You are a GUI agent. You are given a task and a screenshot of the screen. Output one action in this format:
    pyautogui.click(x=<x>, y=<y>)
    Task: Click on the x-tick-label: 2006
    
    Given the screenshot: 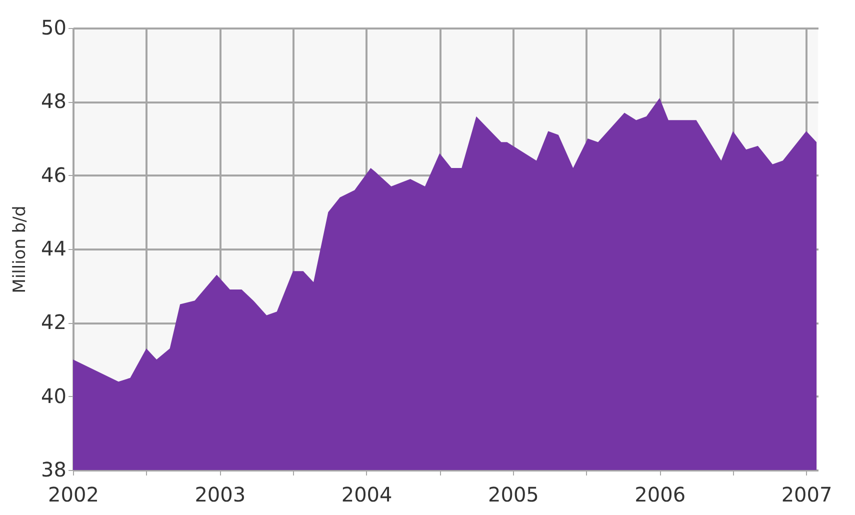 What is the action you would take?
    pyautogui.click(x=660, y=494)
    